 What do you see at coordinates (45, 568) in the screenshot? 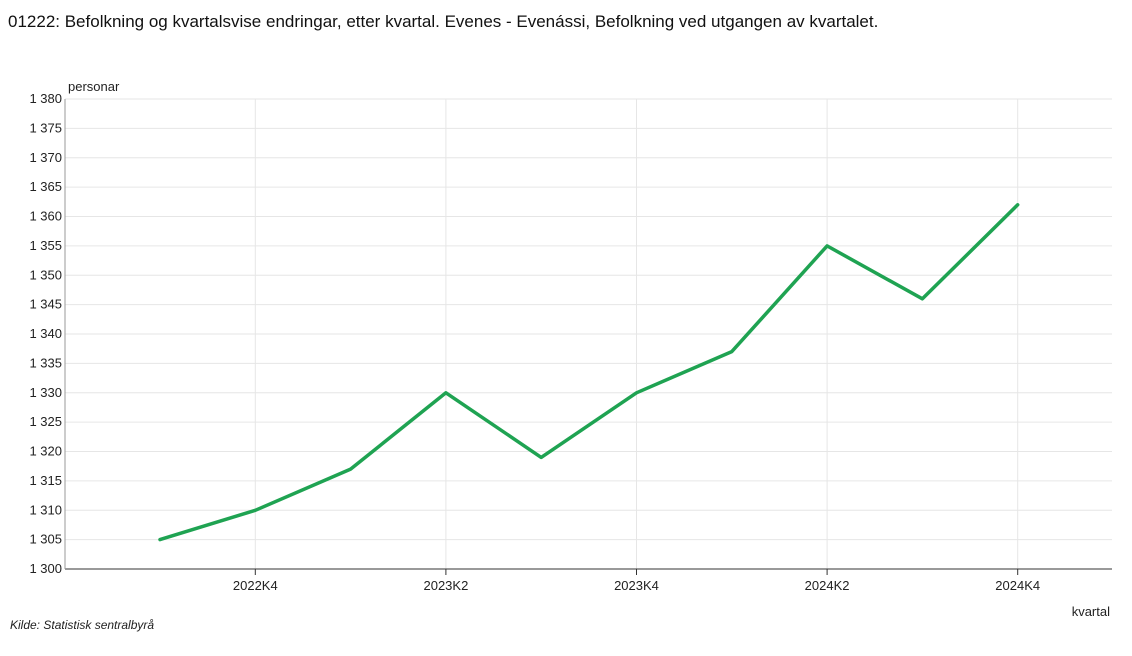
I see `y-tick-label: 1 300` at bounding box center [45, 568].